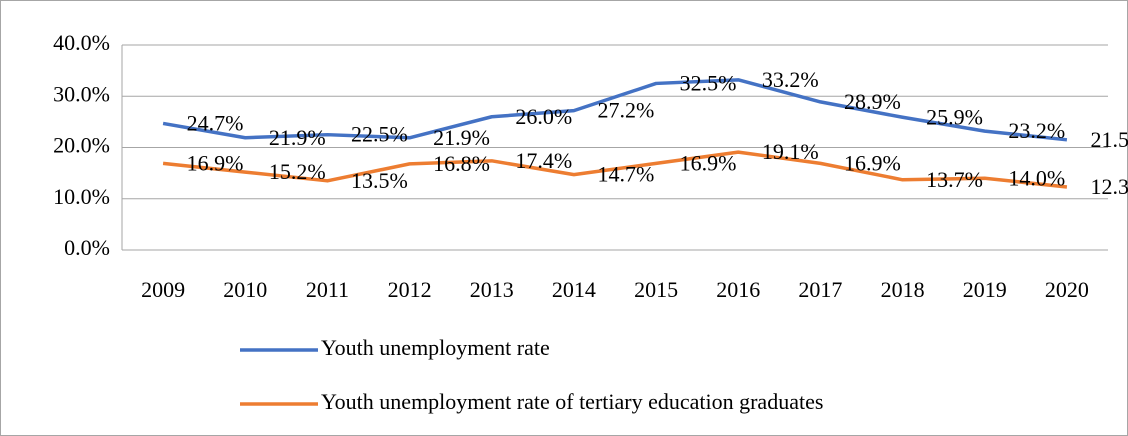 This screenshot has width=1128, height=436. What do you see at coordinates (626, 174) in the screenshot?
I see `data-label: 14.7%` at bounding box center [626, 174].